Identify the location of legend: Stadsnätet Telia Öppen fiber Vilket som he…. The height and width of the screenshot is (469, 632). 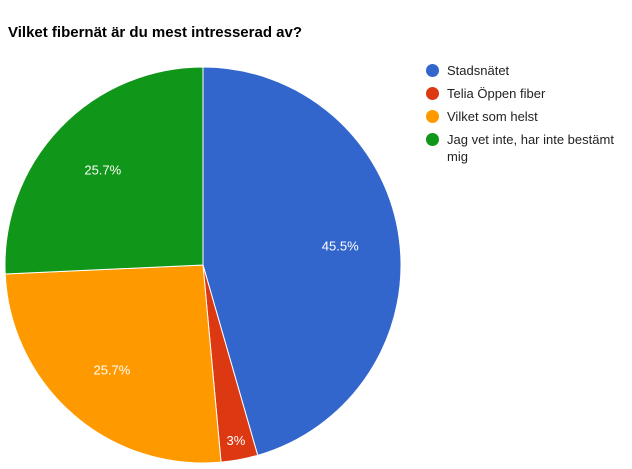
(529, 116).